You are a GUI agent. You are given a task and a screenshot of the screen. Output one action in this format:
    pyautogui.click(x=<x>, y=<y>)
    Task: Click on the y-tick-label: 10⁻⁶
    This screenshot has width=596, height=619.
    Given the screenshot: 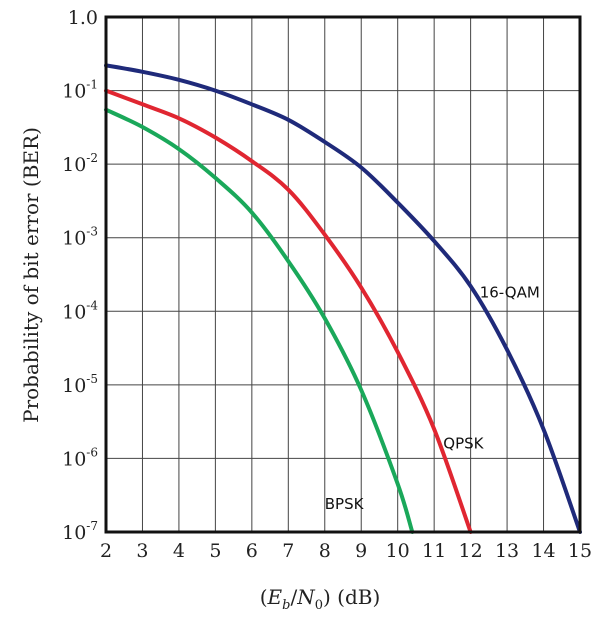 What is the action you would take?
    pyautogui.click(x=80, y=457)
    